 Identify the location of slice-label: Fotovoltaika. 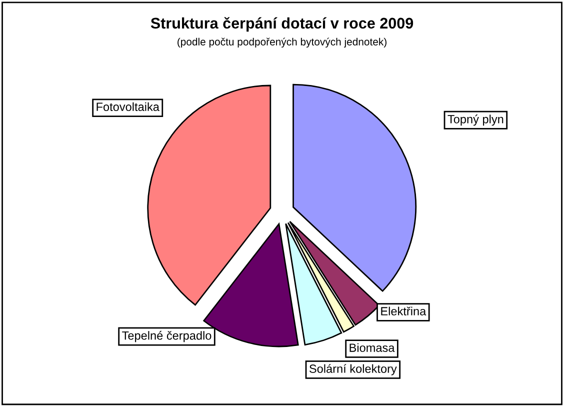
(128, 107).